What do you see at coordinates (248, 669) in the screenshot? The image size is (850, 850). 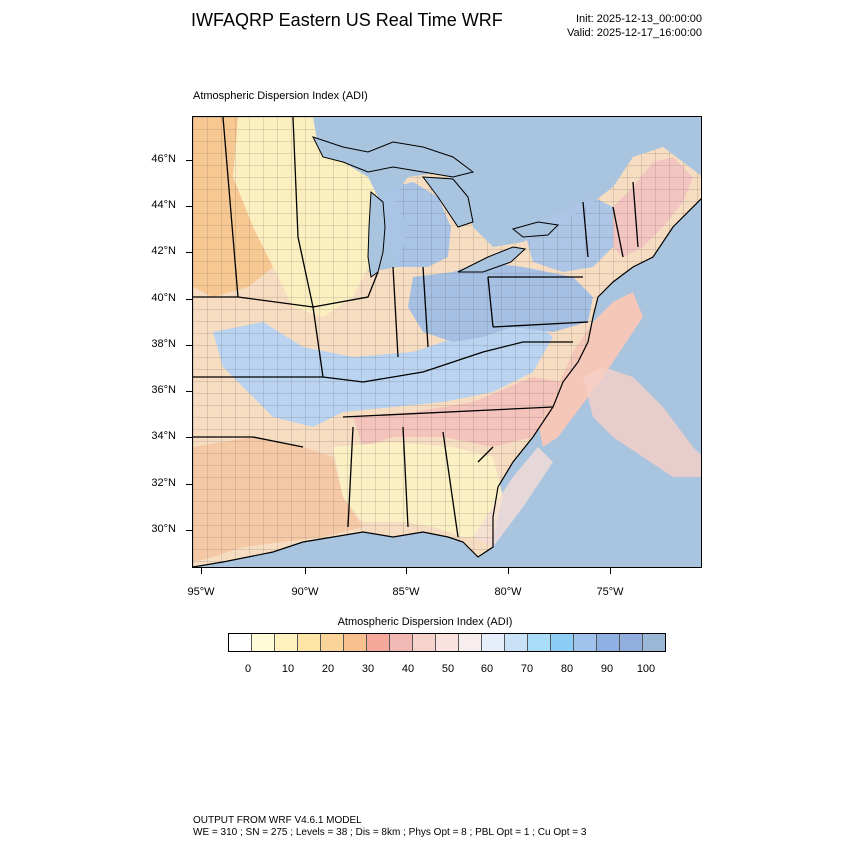 I see `colorbar-label-0: 0` at bounding box center [248, 669].